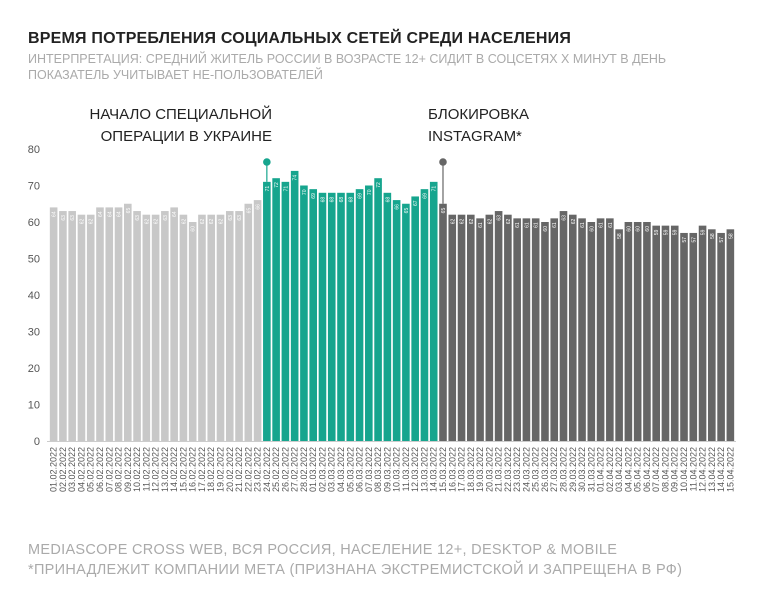 The height and width of the screenshot is (593, 757). Describe the element at coordinates (370, 192) in the screenshot. I see `bar-value-label: 70` at that location.